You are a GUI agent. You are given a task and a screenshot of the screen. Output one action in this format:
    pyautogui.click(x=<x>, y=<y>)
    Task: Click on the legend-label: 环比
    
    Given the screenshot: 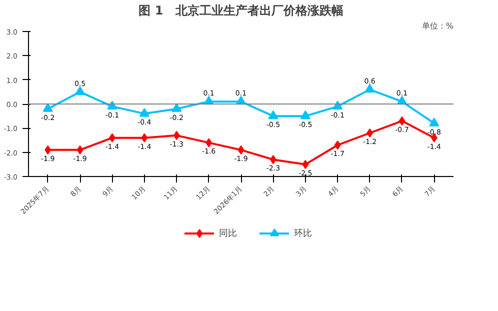 What is the action you would take?
    pyautogui.click(x=303, y=234)
    